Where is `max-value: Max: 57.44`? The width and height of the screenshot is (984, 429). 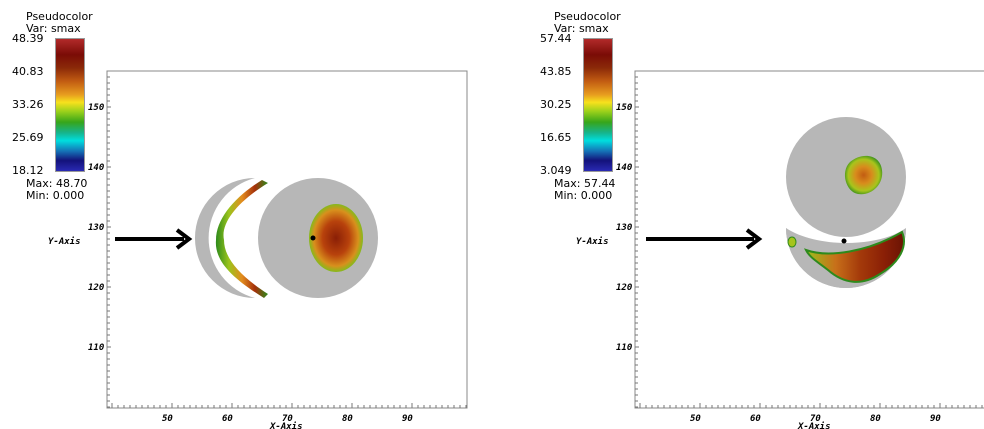
max-value: Max: 57.44 is located at coordinates (585, 183).